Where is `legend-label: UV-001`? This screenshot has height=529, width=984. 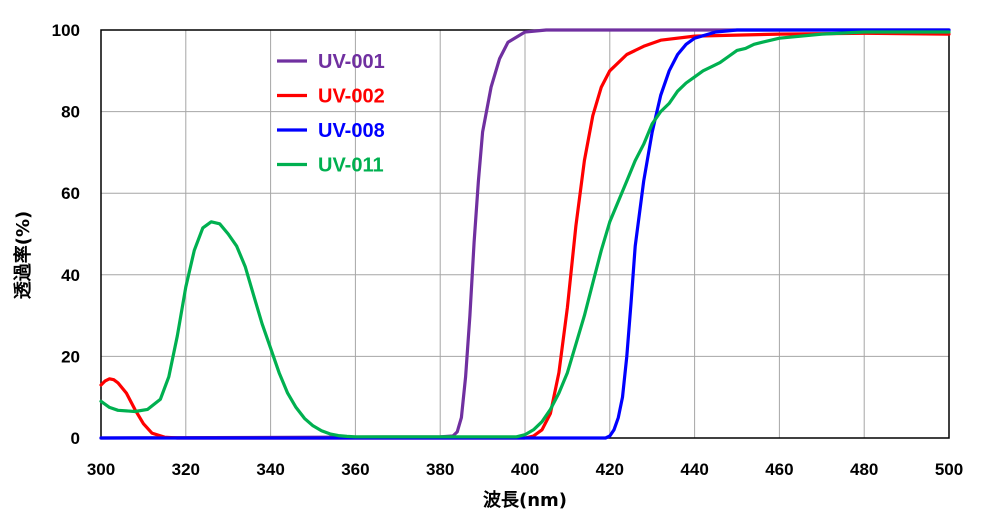
legend-label: UV-001 is located at coordinates (351, 62).